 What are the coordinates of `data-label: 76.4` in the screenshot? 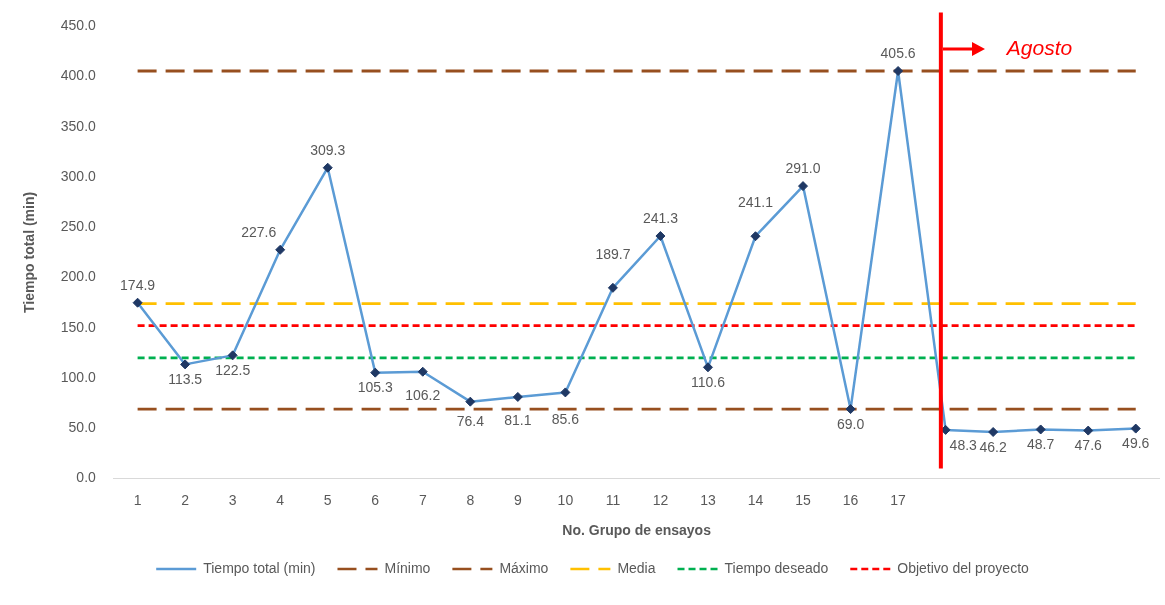 It's located at (470, 420).